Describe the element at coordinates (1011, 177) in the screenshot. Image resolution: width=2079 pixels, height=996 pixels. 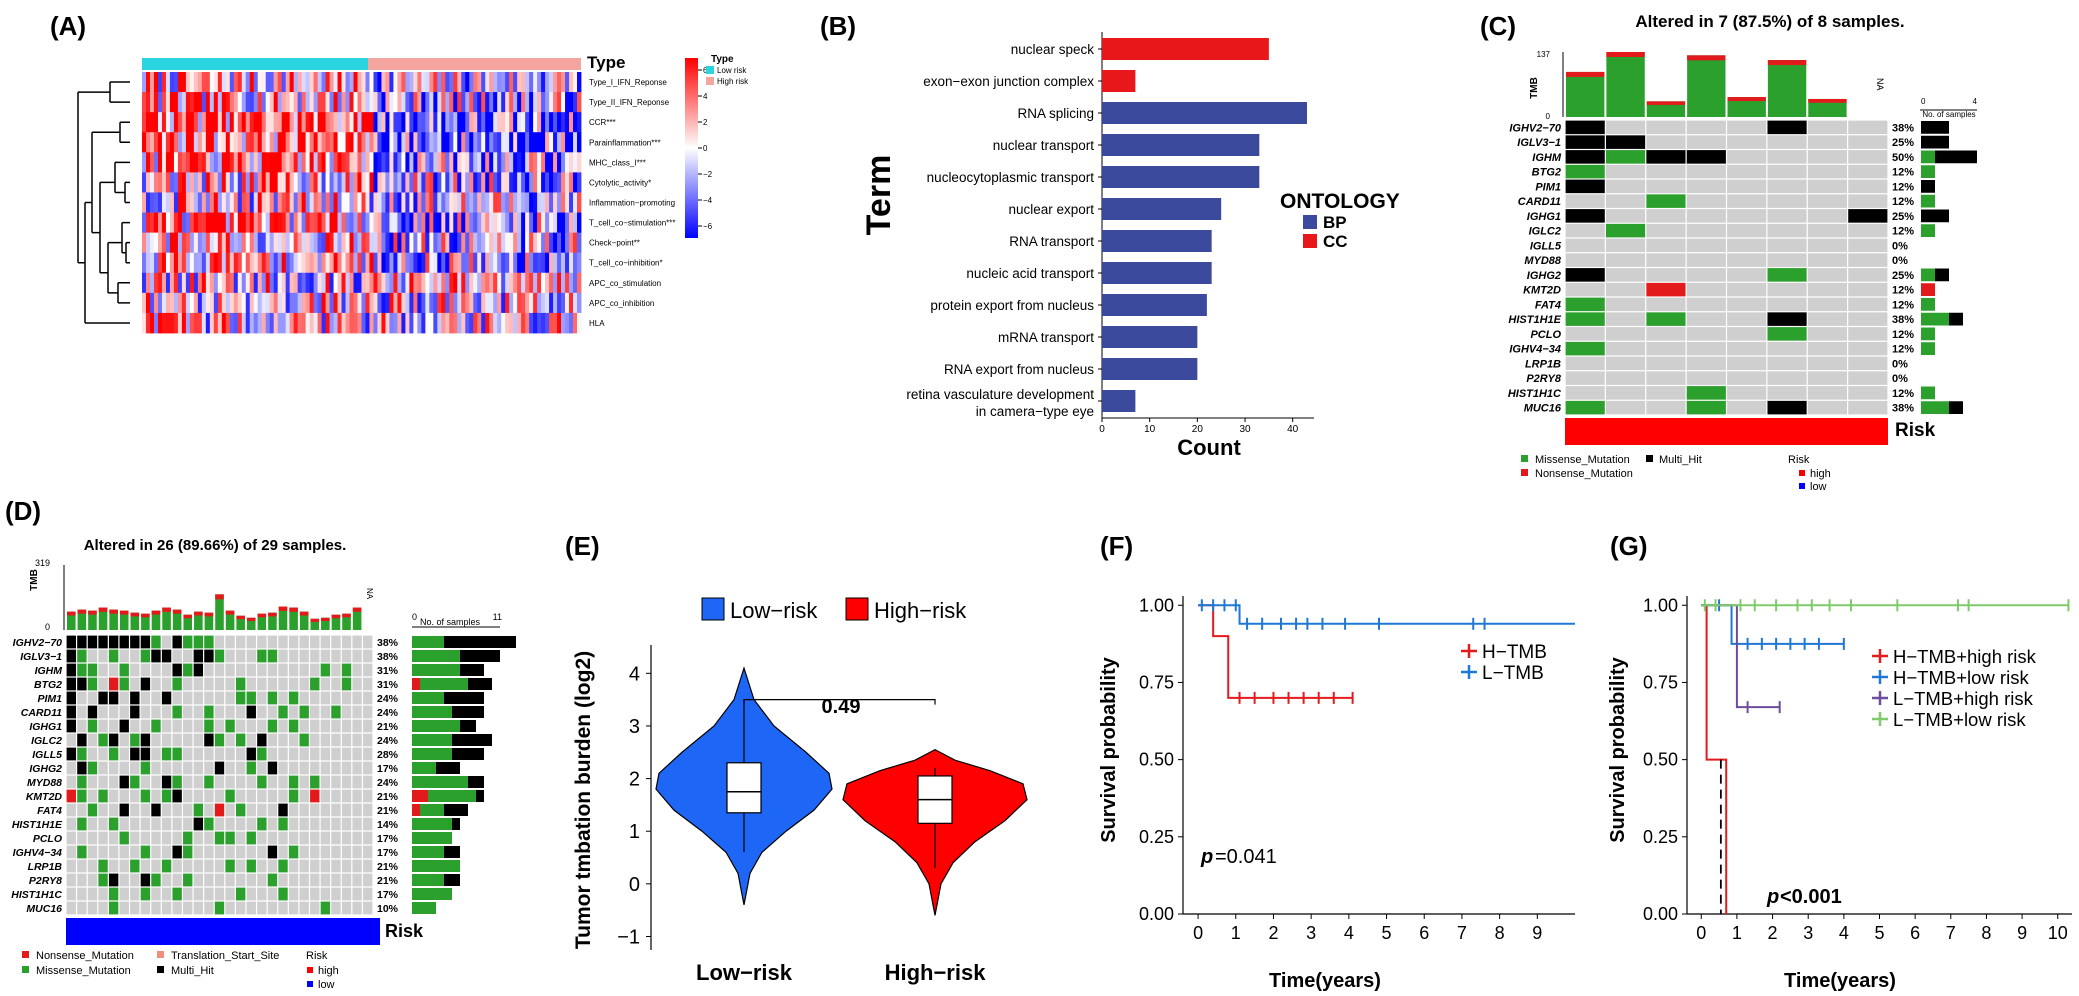
I see `b-term-label: nucleocytoplasmic transport` at that location.